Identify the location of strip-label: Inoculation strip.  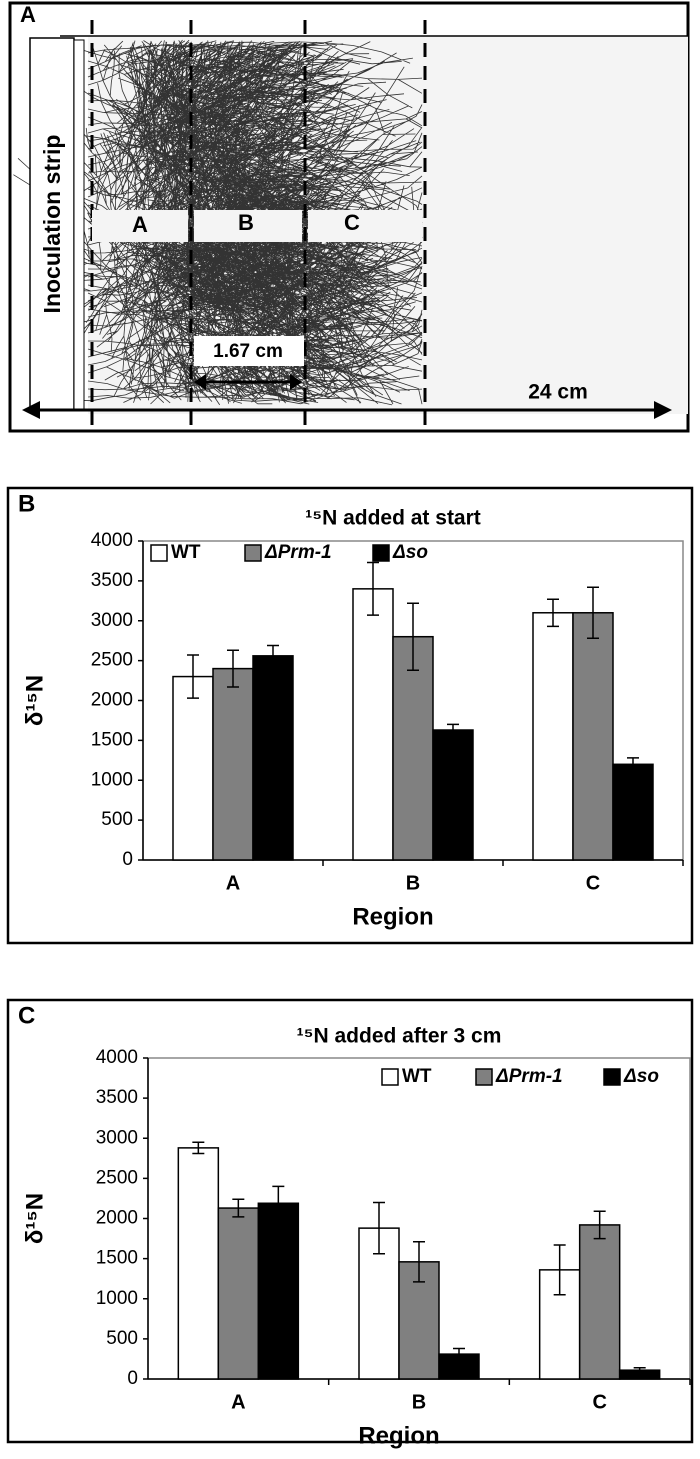
(52, 224).